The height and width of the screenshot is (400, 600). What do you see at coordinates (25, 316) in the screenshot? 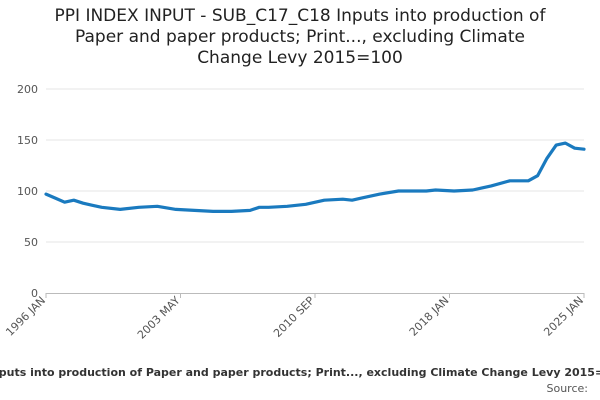
I see `x-tick-label: 1996 JAN` at bounding box center [25, 316].